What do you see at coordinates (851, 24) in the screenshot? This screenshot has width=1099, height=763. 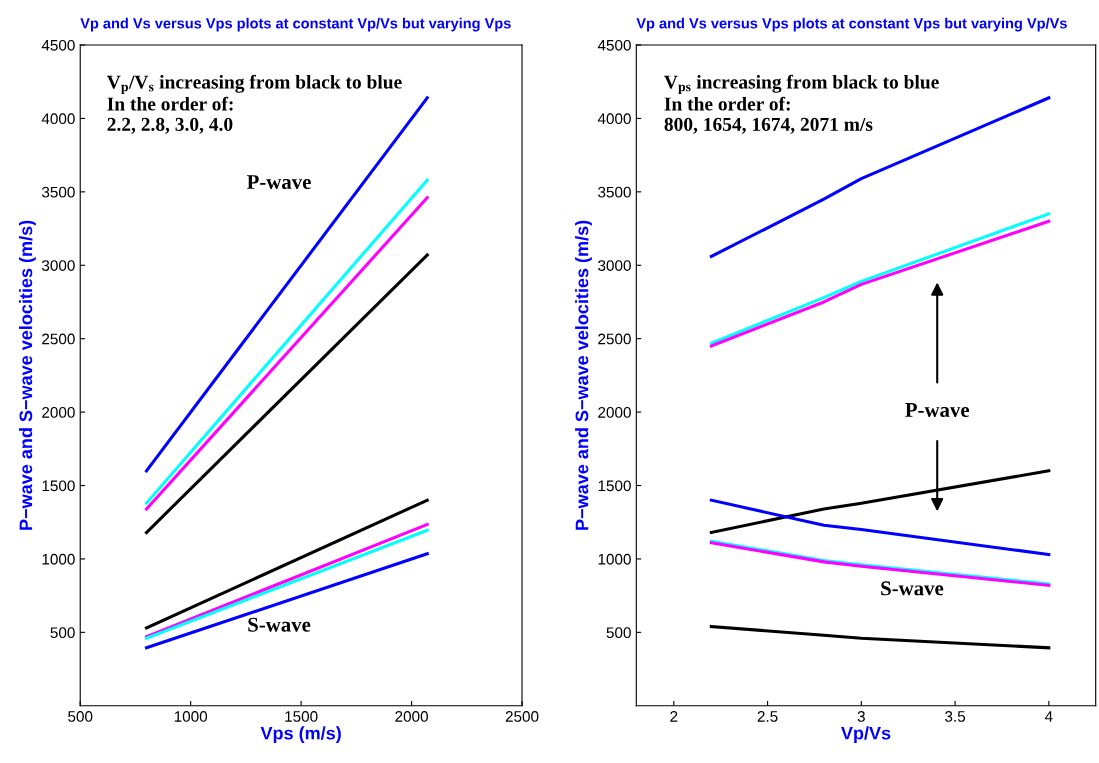 I see `chart-title: Vp and Vs versus Vps plots at constant Vps but varying Vp/Vs` at bounding box center [851, 24].